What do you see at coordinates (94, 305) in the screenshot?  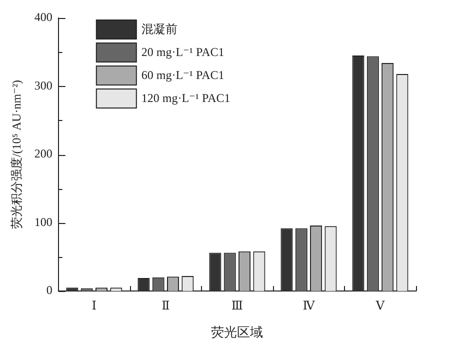 I see `x-tick-label: Ⅰ` at bounding box center [94, 305].